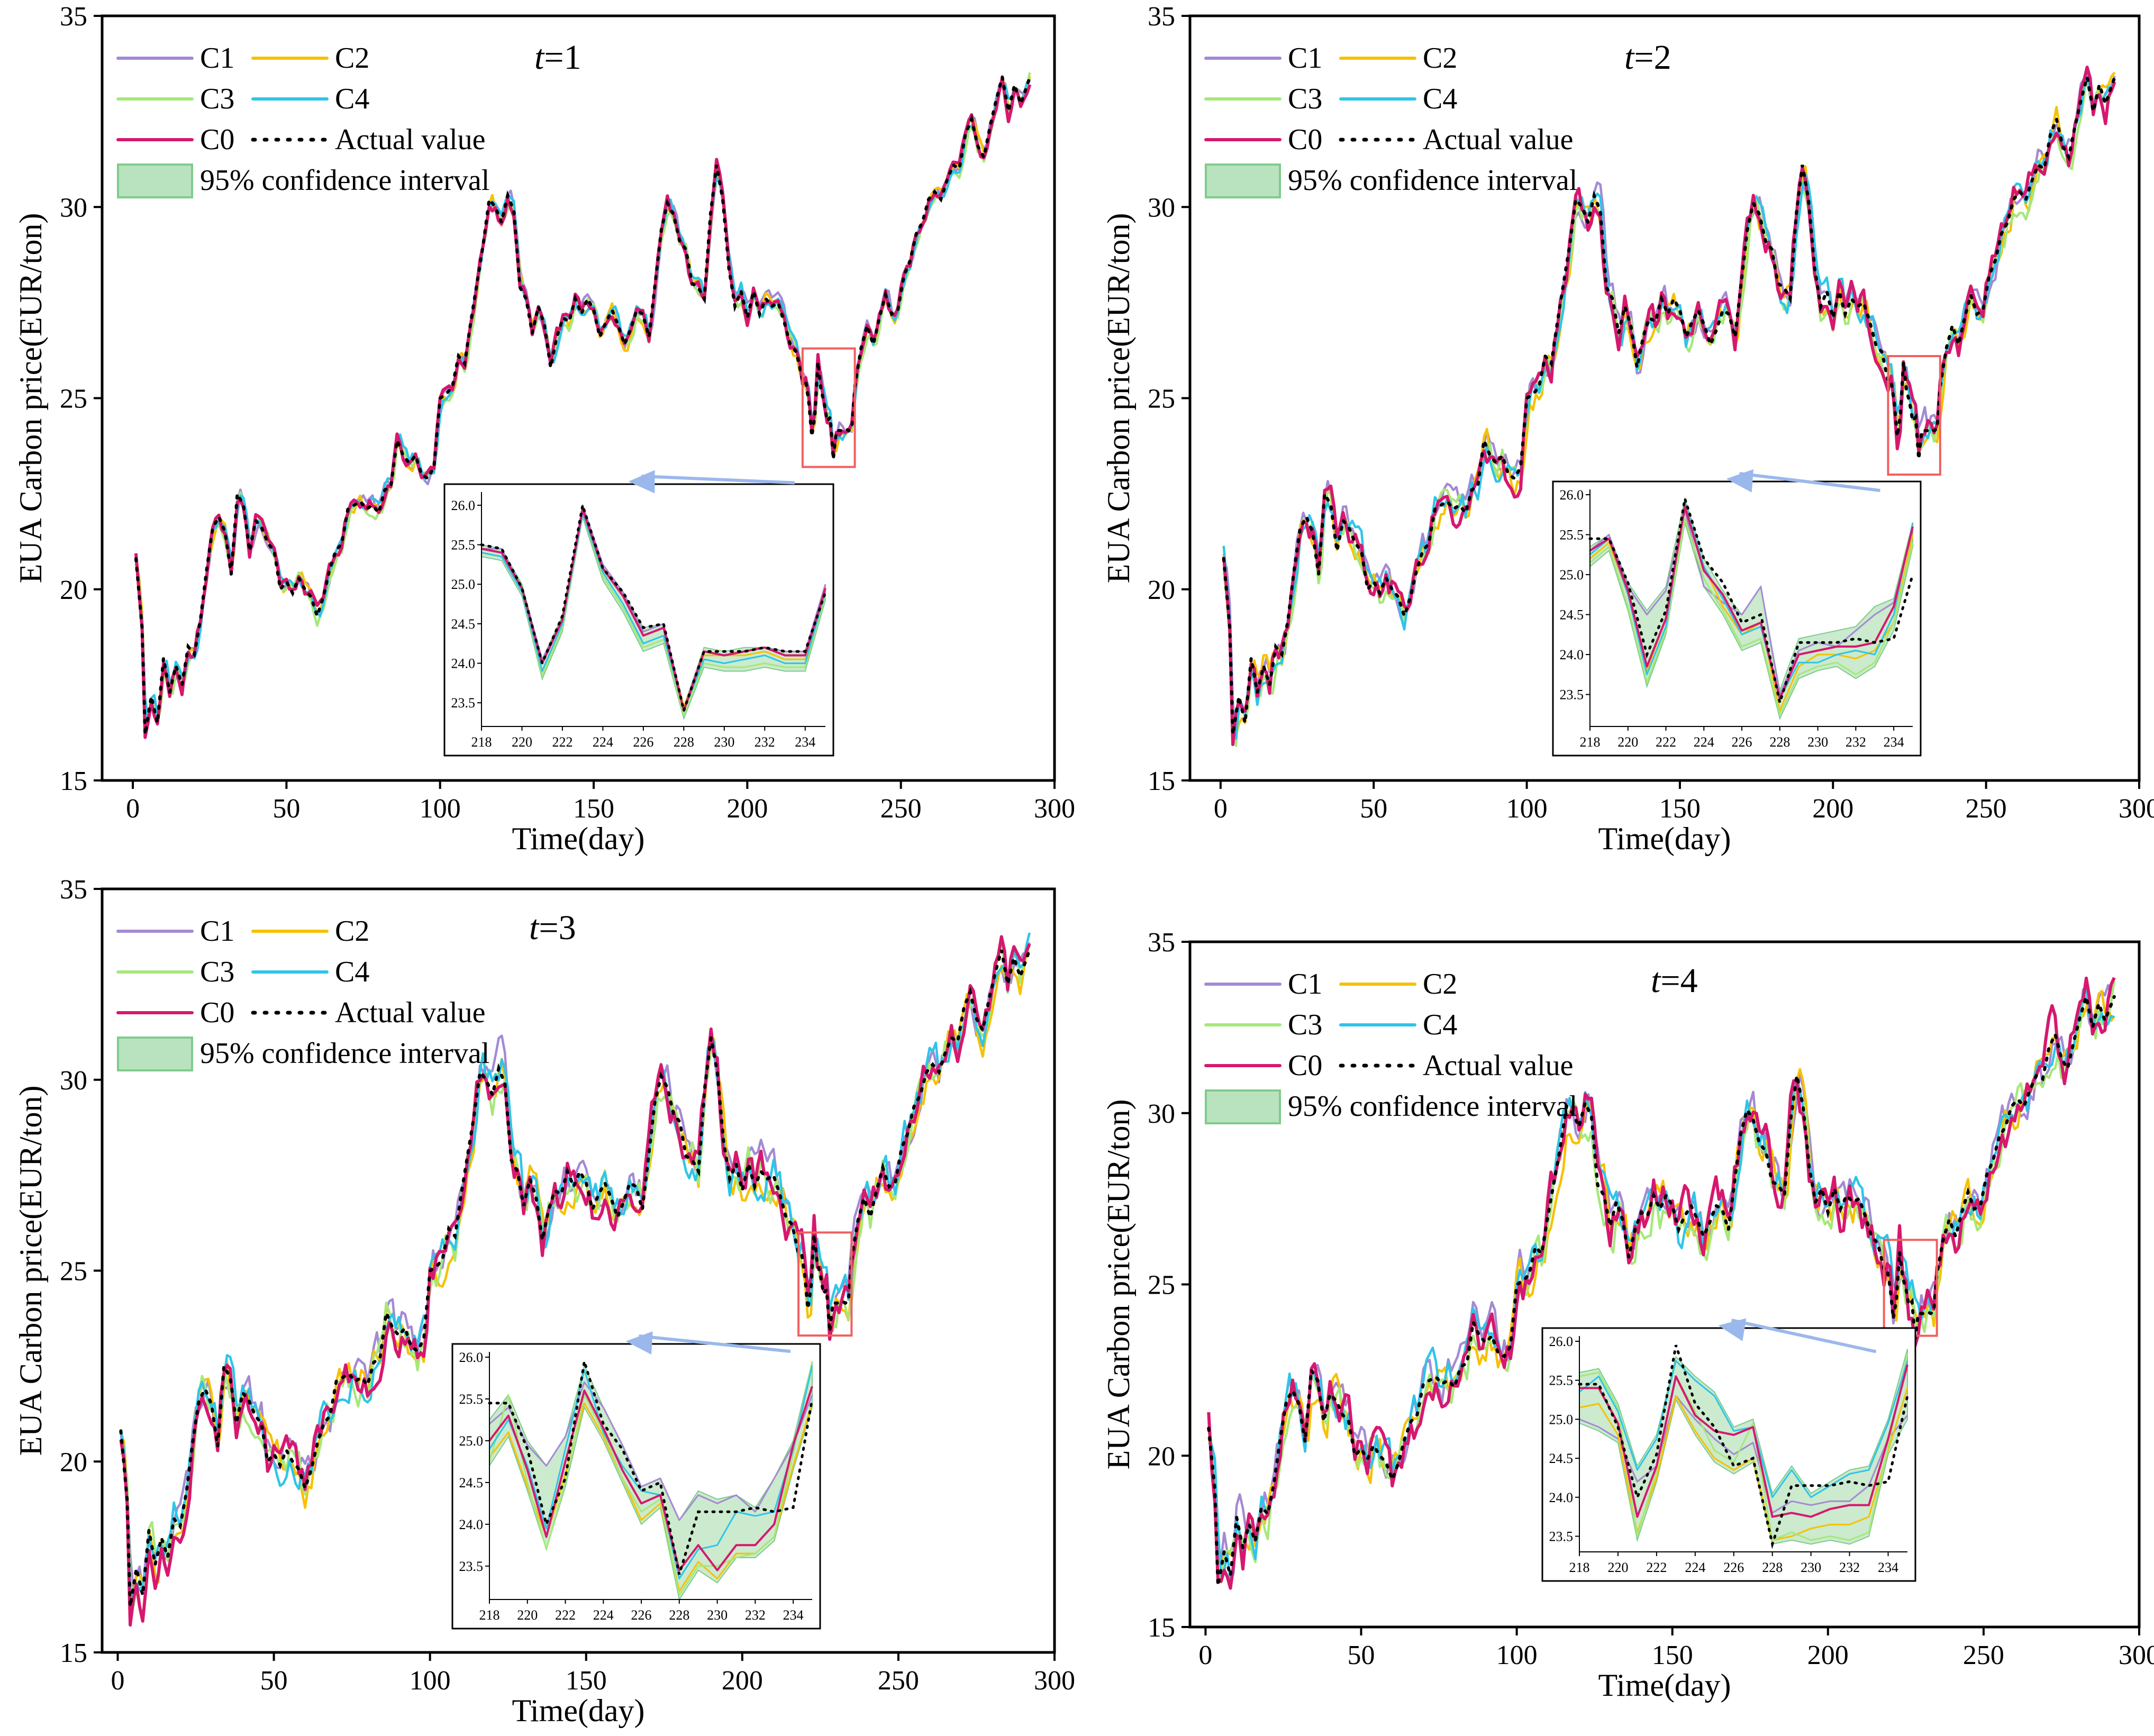  I want to click on inset-y-tick-label: 24.5, so click(464, 624).